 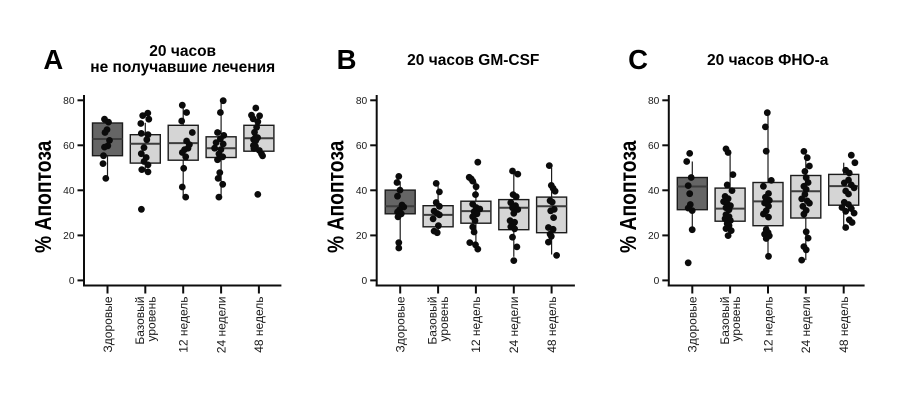 I want to click on svg-text: 20 часов ФНО-а, so click(x=768, y=60).